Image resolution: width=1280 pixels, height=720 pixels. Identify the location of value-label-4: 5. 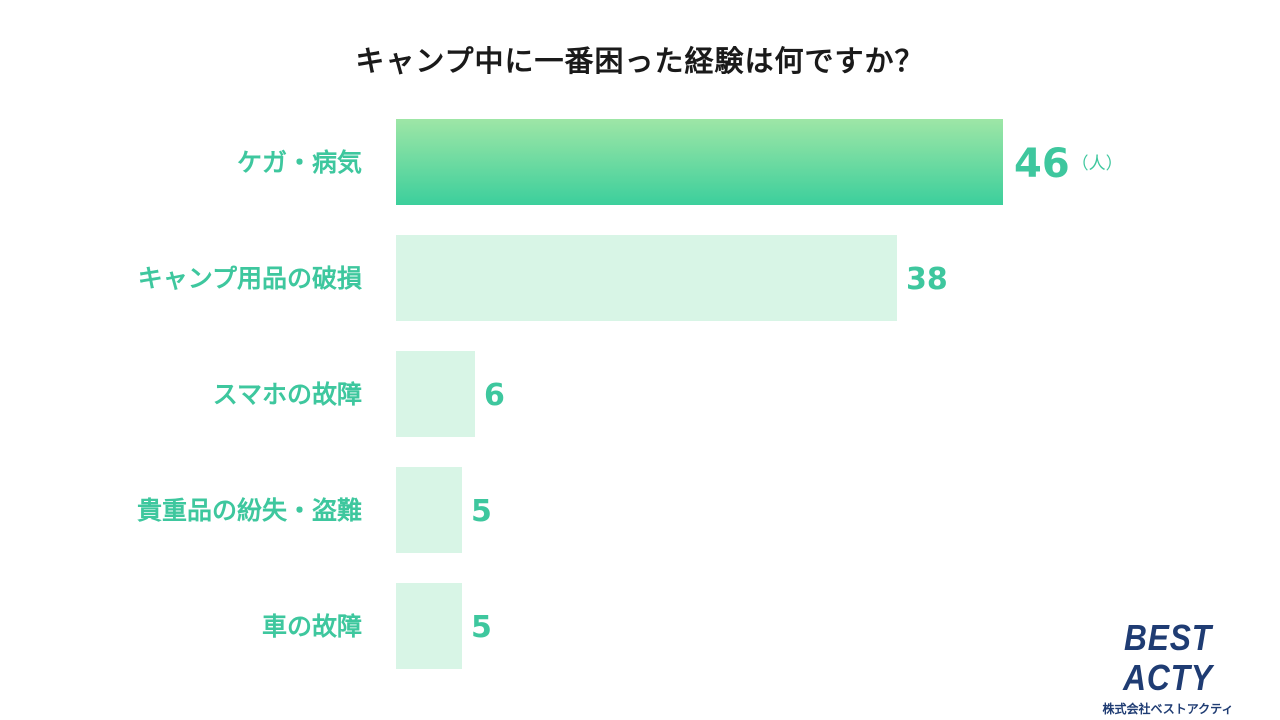
(481, 627).